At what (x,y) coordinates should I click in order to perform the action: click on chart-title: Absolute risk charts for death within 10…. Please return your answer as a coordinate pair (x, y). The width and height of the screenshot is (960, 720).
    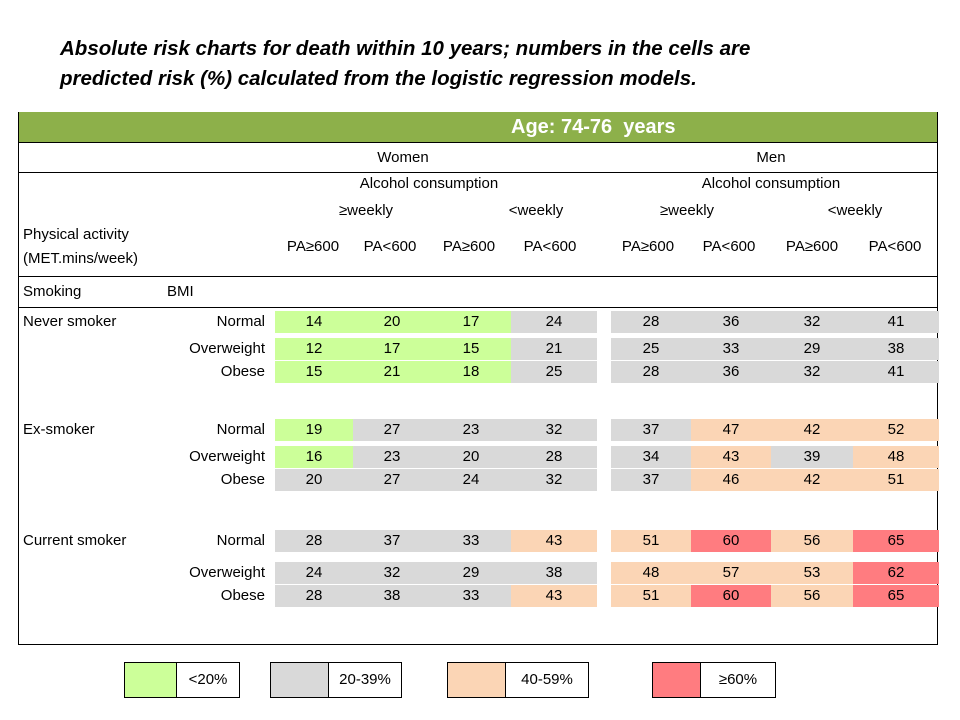
    Looking at the image, I should click on (490, 64).